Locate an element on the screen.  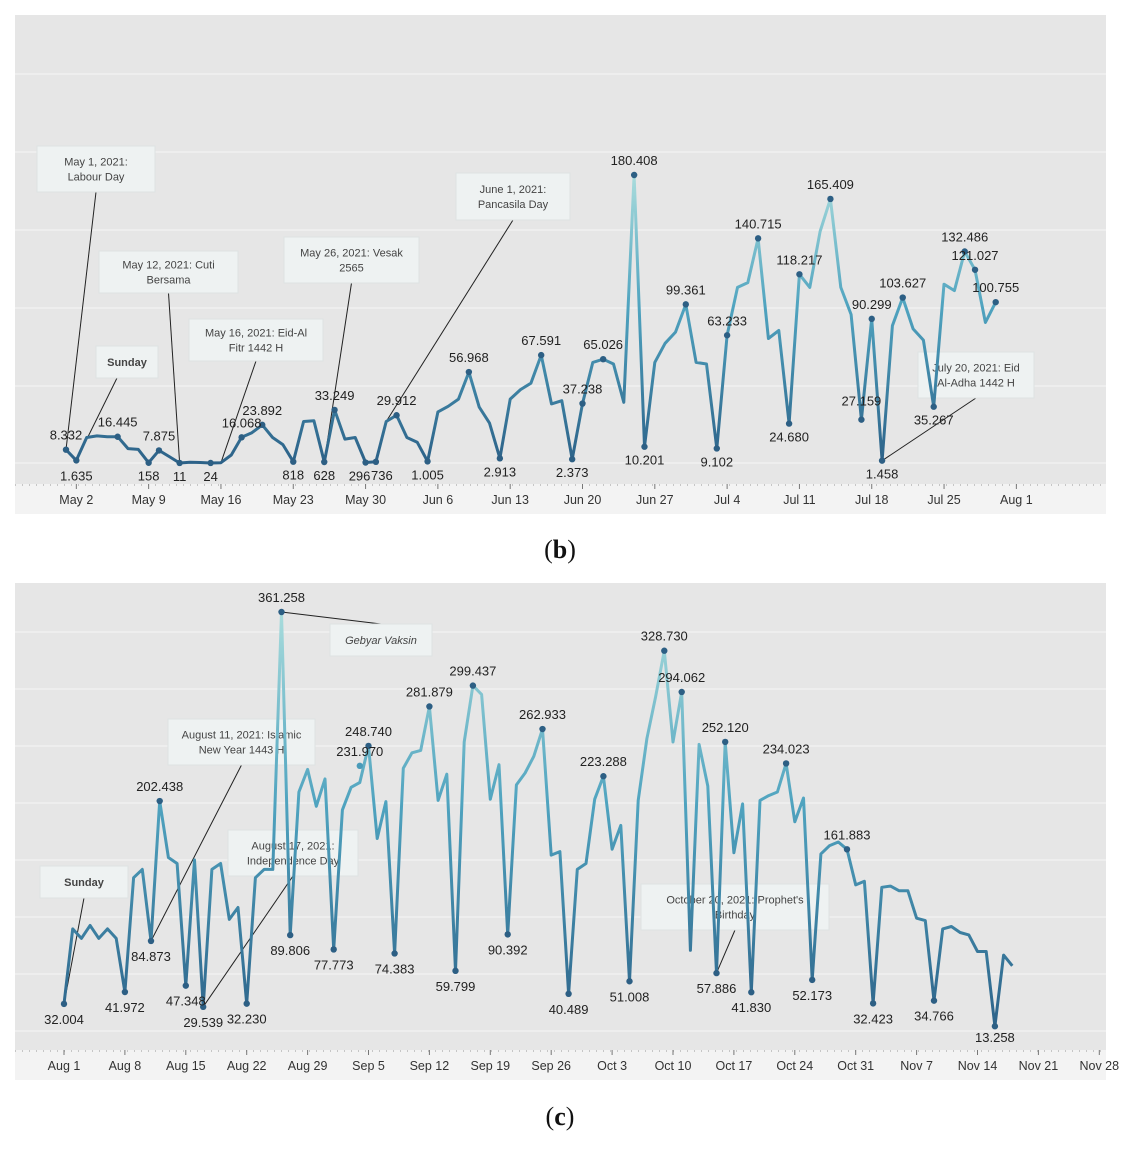
data-label: 84.873 is located at coordinates (151, 956).